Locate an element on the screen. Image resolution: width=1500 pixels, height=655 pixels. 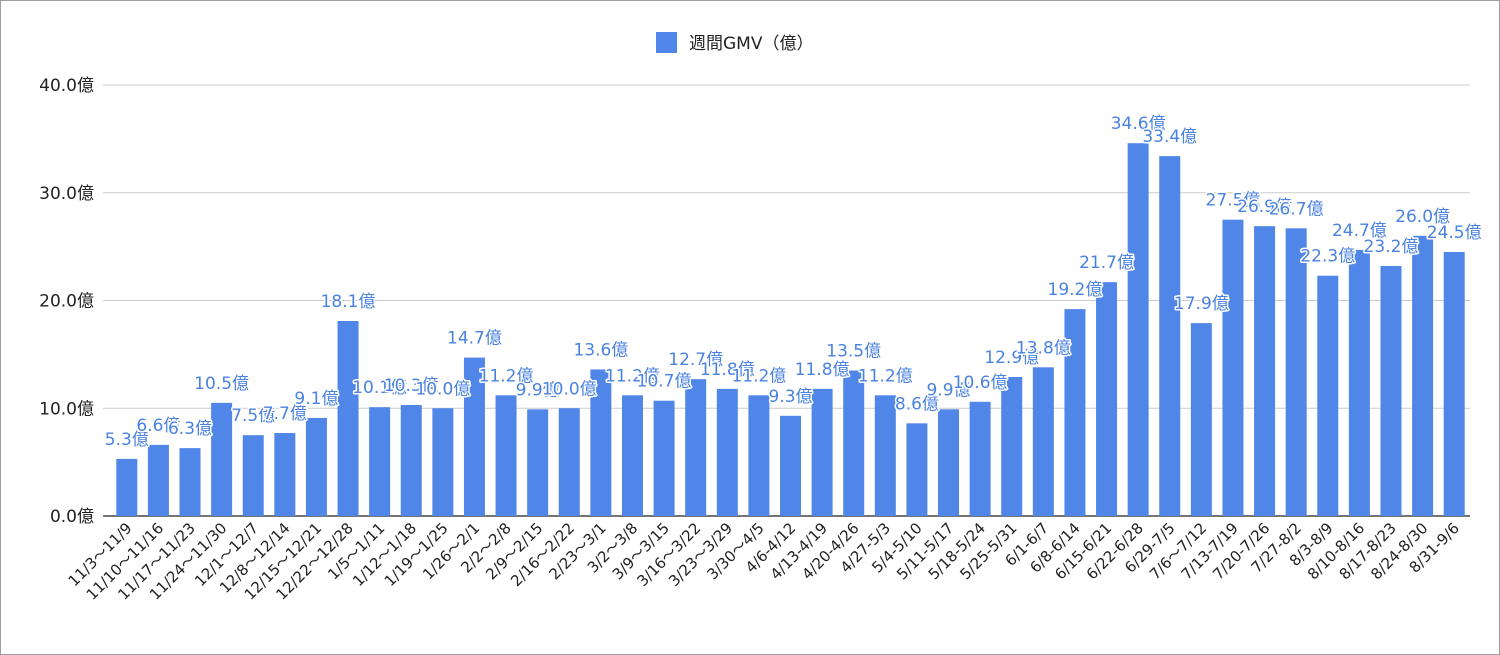
data-label: 10.5億 is located at coordinates (221, 384).